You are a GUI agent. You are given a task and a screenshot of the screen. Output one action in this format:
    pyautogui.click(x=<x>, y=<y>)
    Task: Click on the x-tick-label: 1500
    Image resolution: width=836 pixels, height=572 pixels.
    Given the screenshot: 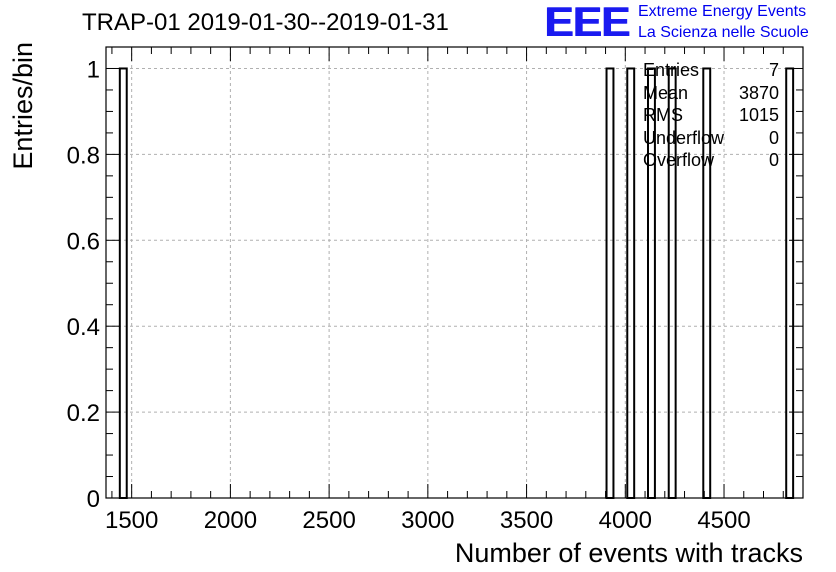 What is the action you would take?
    pyautogui.click(x=131, y=520)
    